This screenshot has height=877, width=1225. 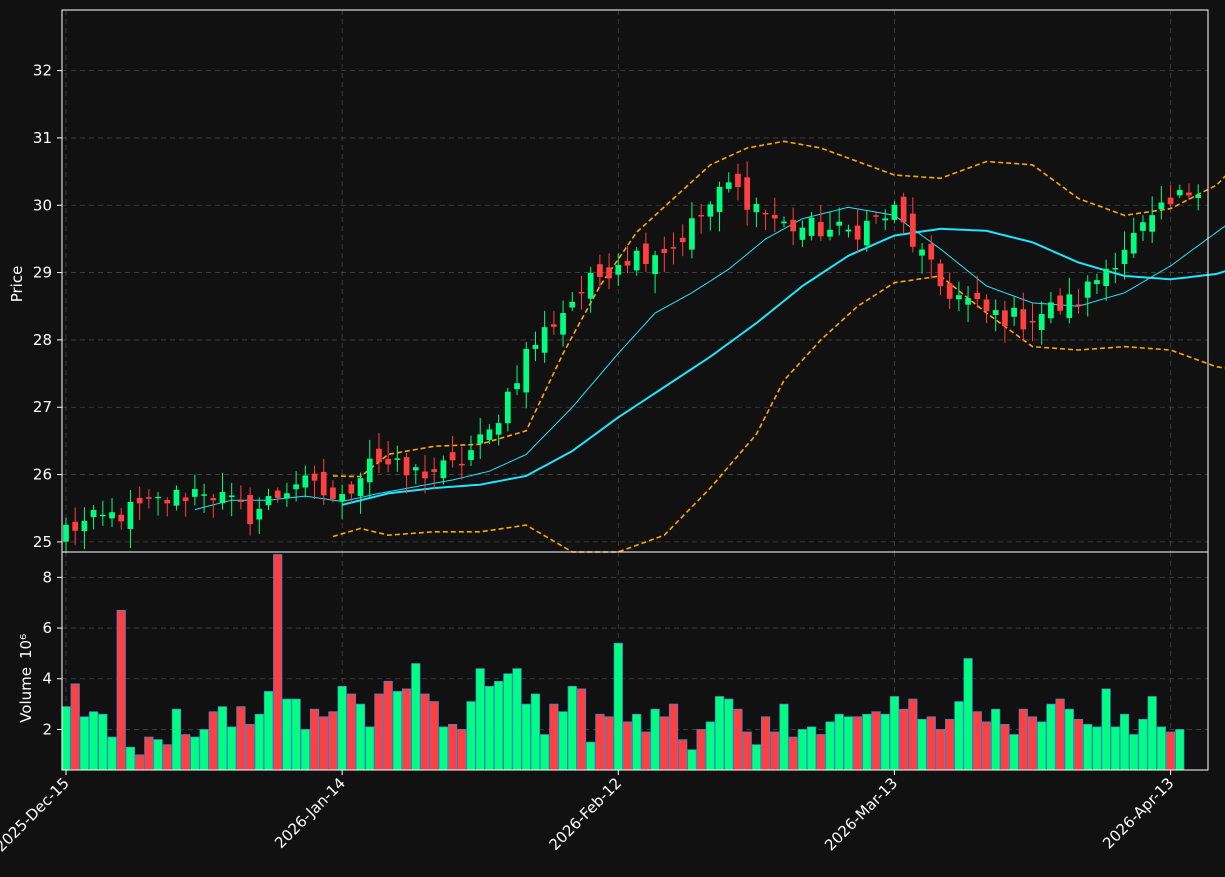 What do you see at coordinates (585, 814) in the screenshot?
I see `x-tick-label: 2026-Feb-12` at bounding box center [585, 814].